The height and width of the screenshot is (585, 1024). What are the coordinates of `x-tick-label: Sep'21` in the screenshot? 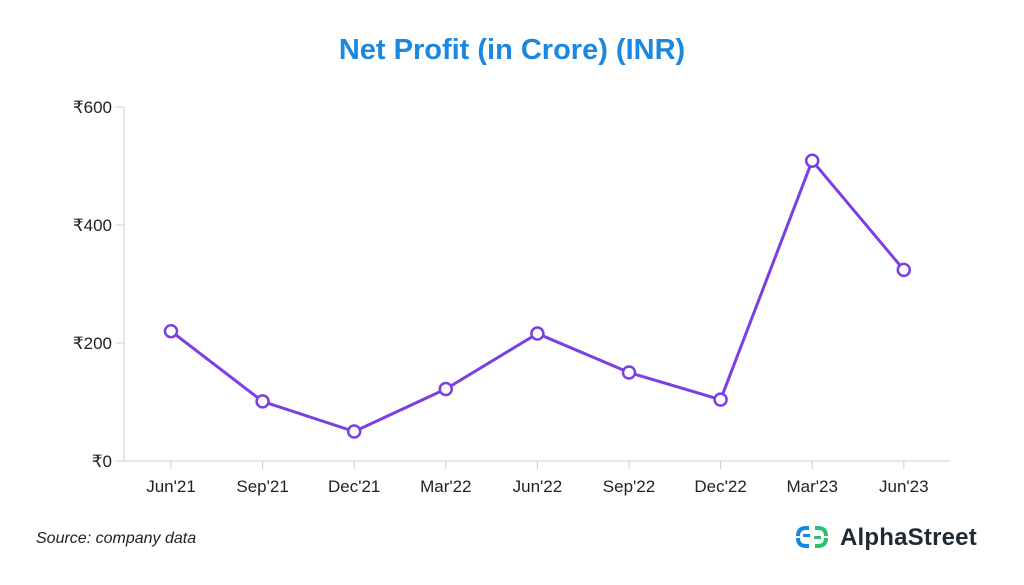 It's located at (262, 486).